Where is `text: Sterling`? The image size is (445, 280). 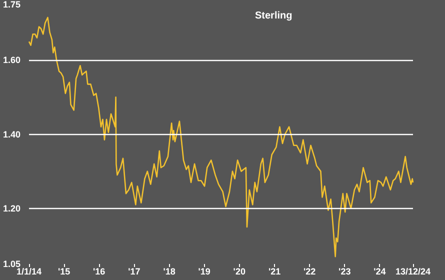 text: Sterling is located at coordinates (273, 16).